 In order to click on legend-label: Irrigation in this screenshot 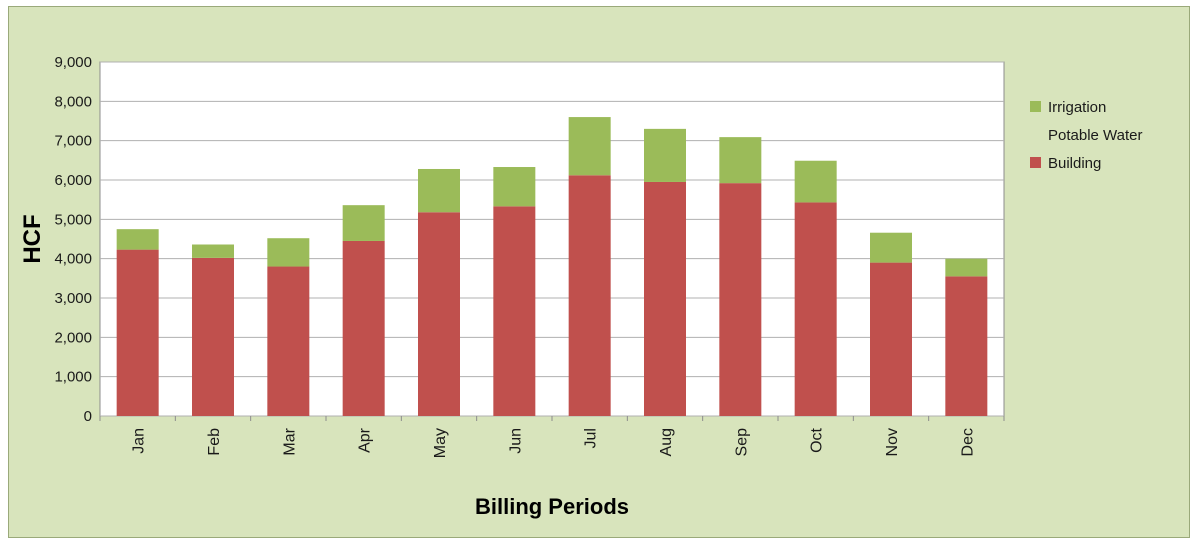, I will do `click(1077, 107)`.